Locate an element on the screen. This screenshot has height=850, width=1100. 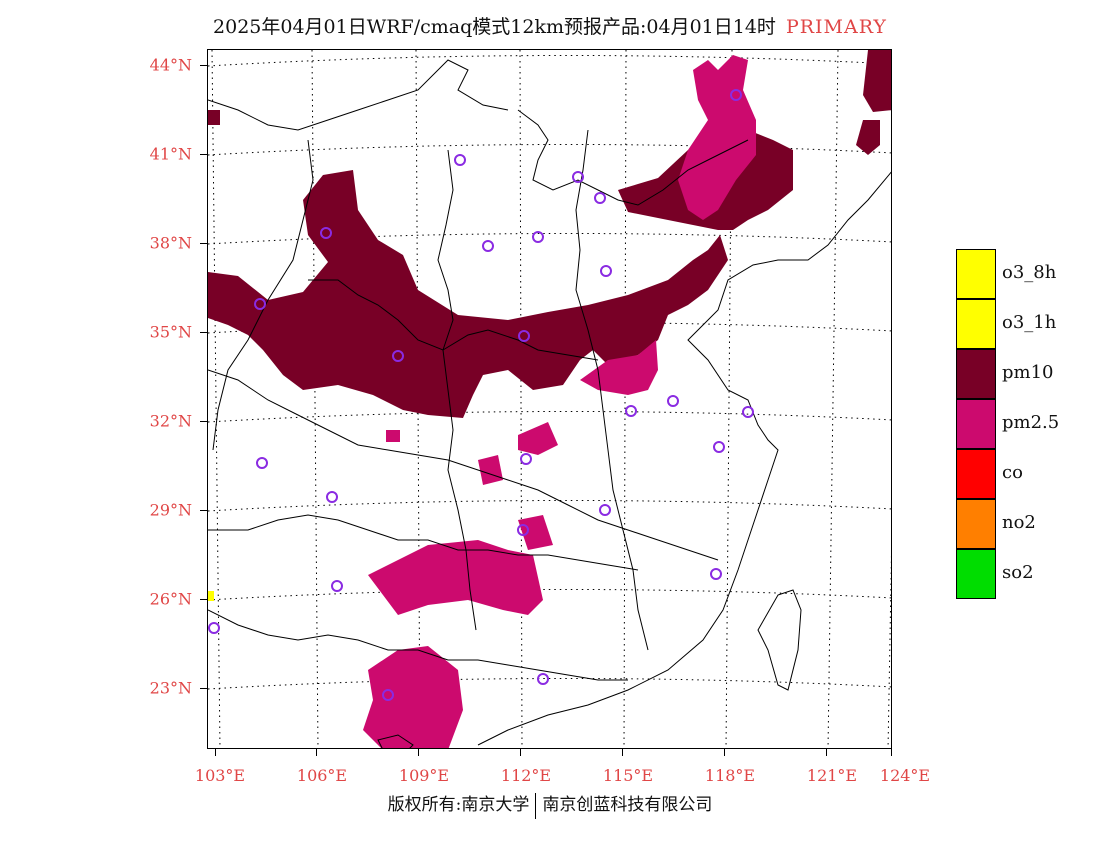
legend-label: pm2.5 is located at coordinates (1031, 422).